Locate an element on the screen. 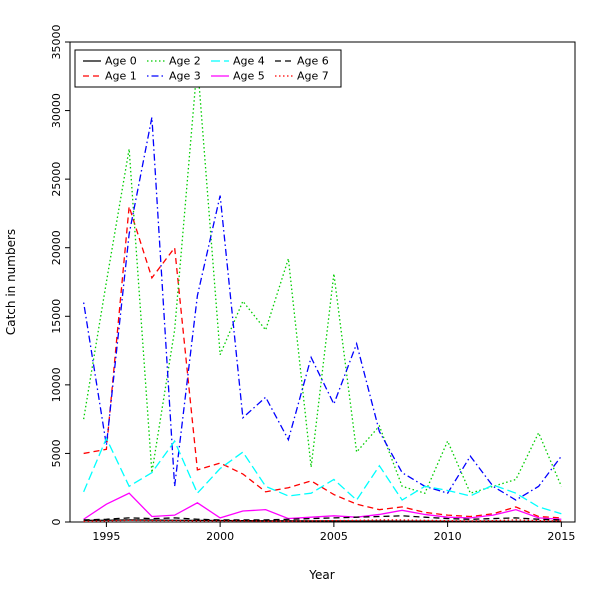 The image size is (600, 604). legend-item-label: Age 2 is located at coordinates (185, 61).